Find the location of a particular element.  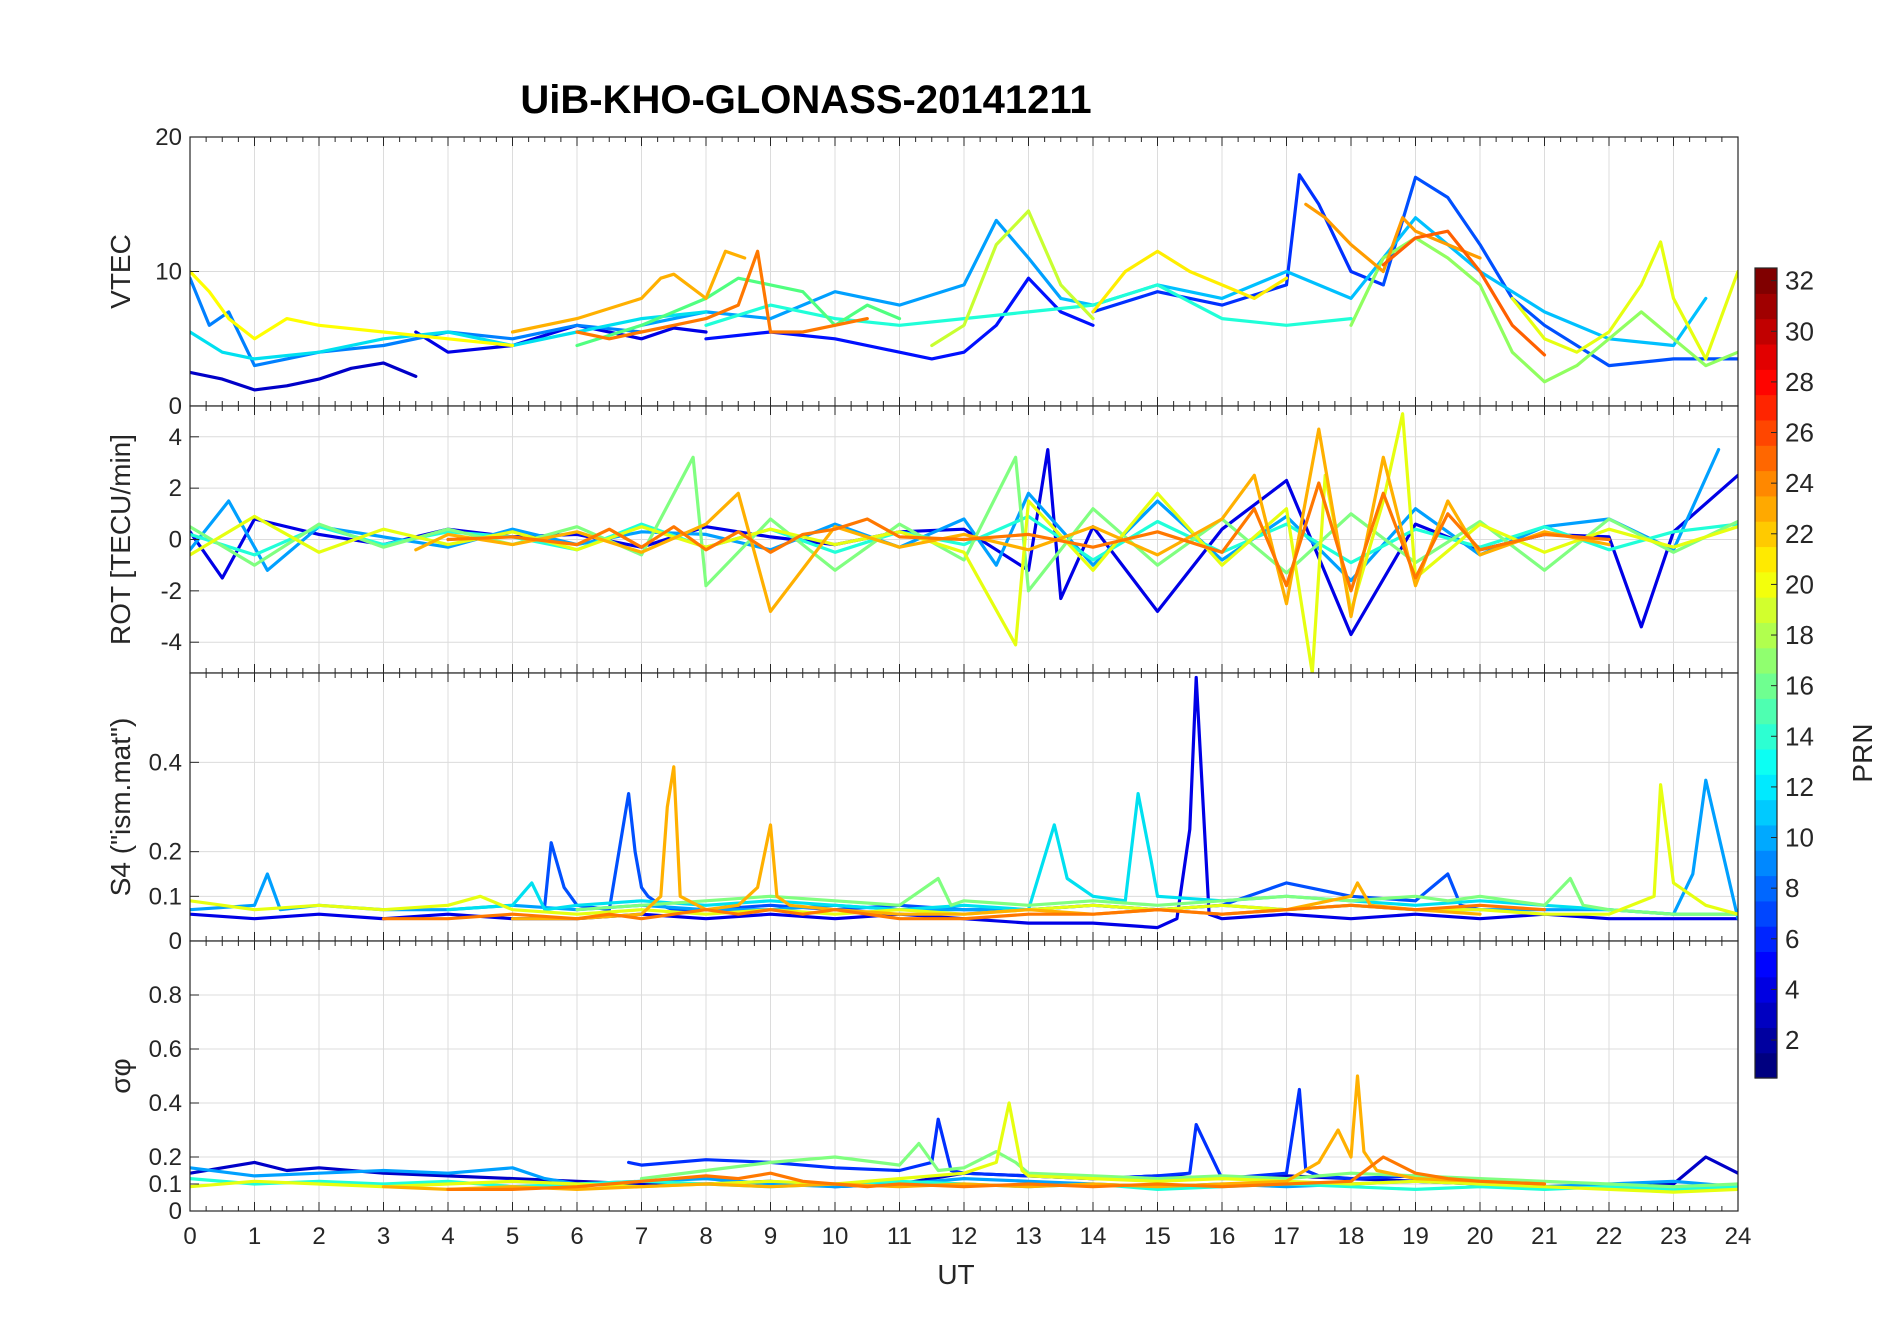

x-tick-label: 20 is located at coordinates (1480, 1236).